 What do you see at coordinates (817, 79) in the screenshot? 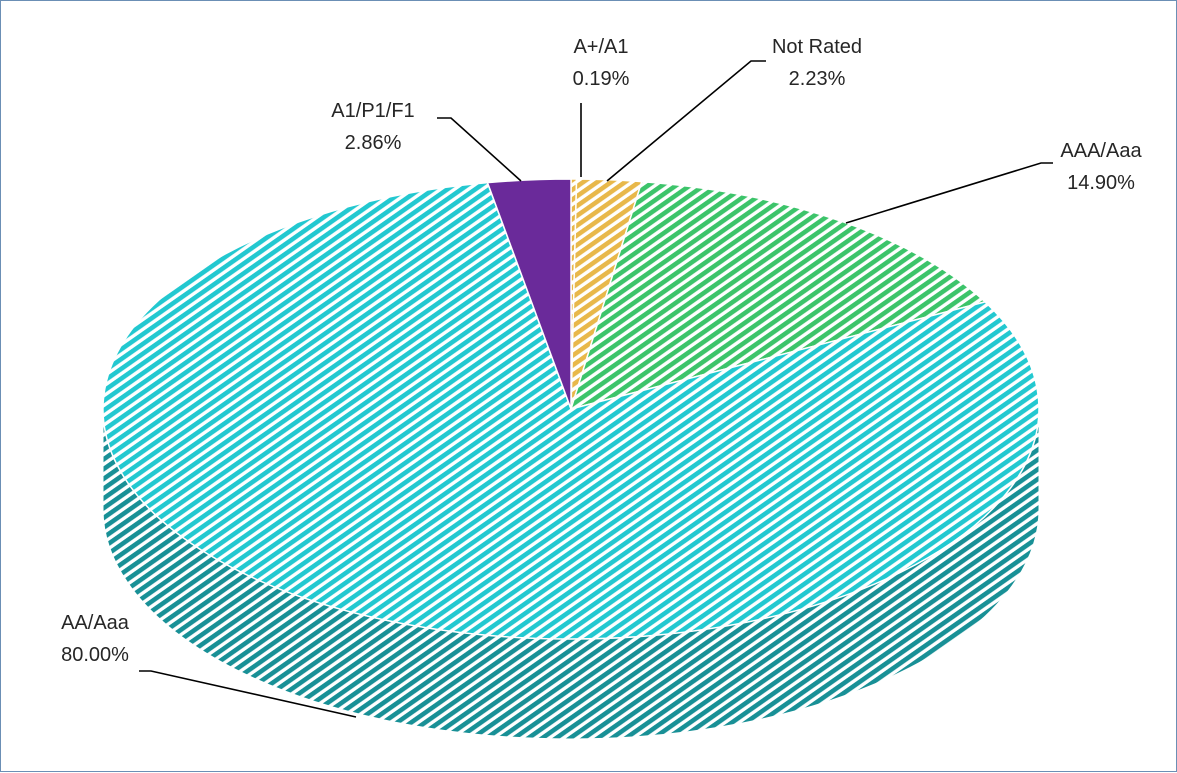
I see `slice-value-not-rated: 2.23%` at bounding box center [817, 79].